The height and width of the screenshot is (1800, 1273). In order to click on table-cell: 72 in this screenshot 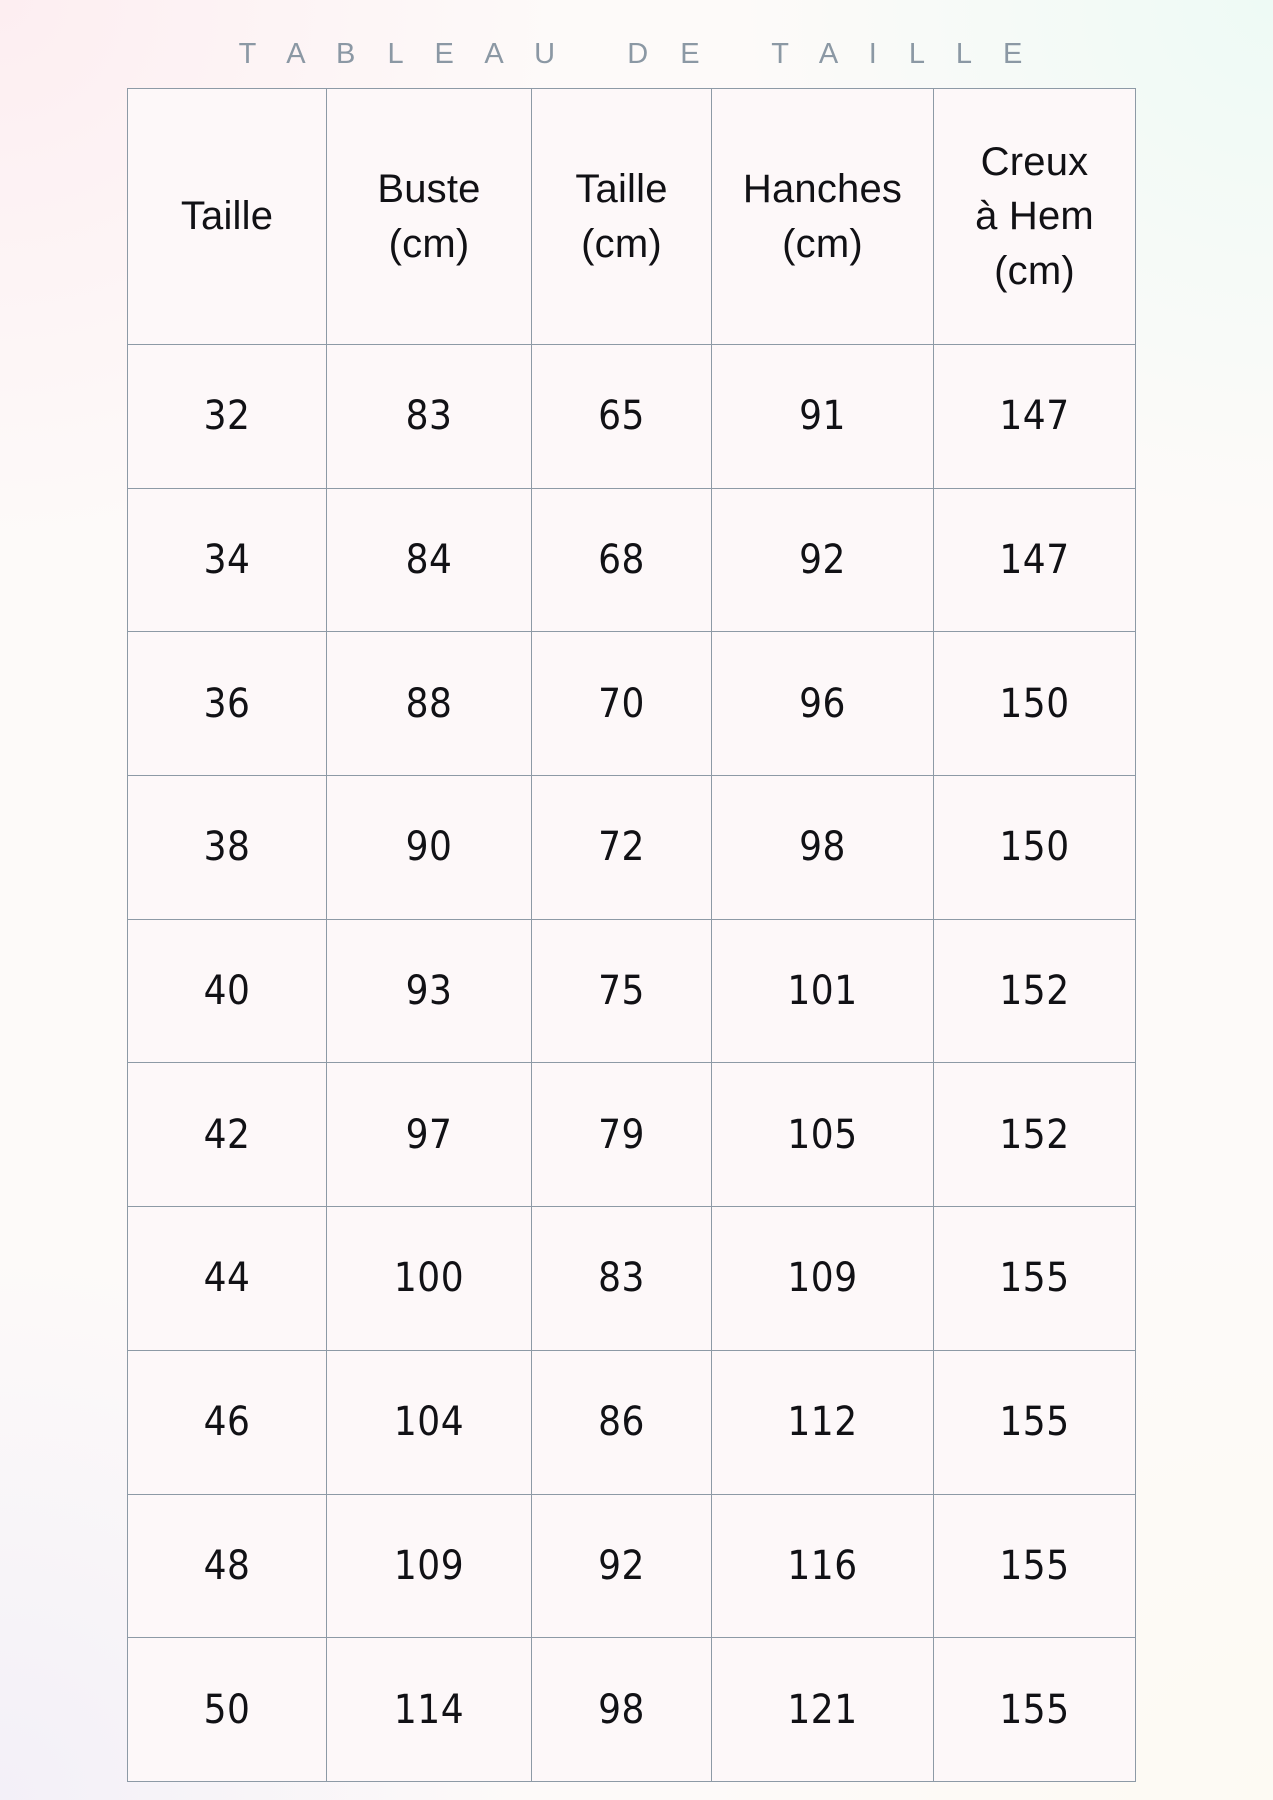, I will do `click(621, 847)`.